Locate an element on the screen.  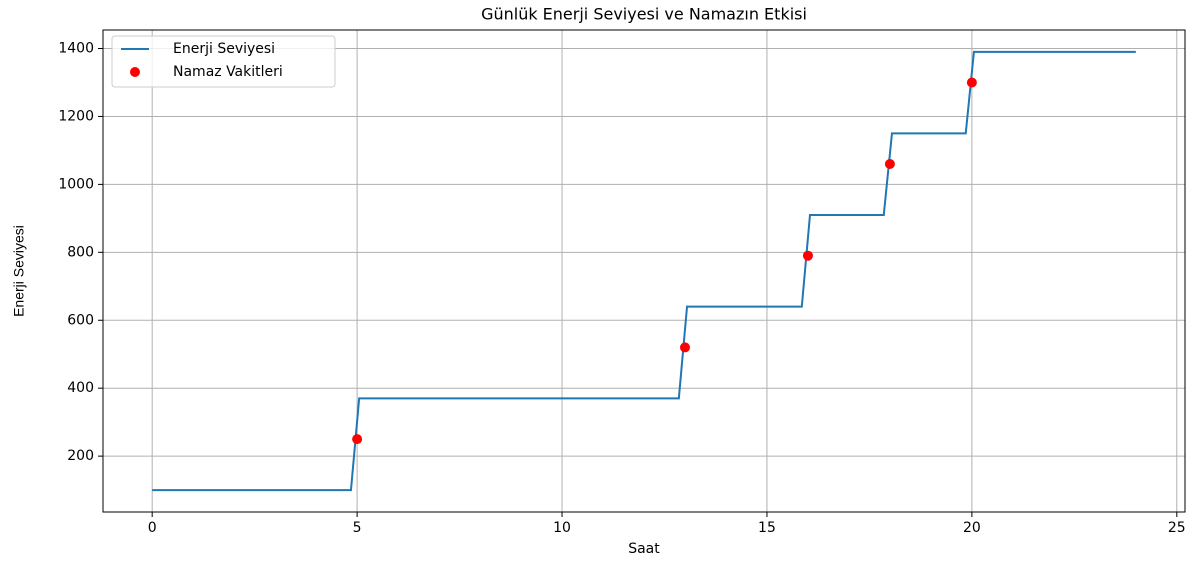
x-axis-label: Saat is located at coordinates (644, 549).